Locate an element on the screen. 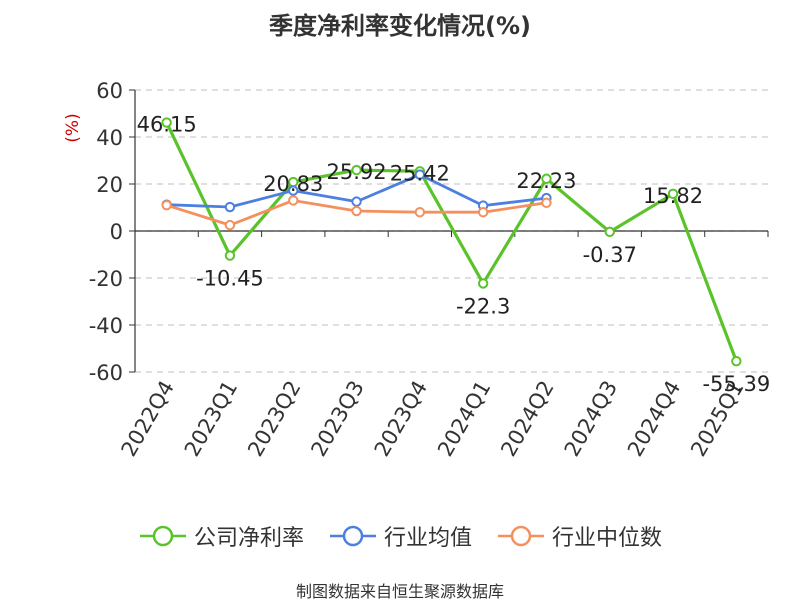 The image size is (800, 602). legend-item-0: 公司净利率 is located at coordinates (221, 536).